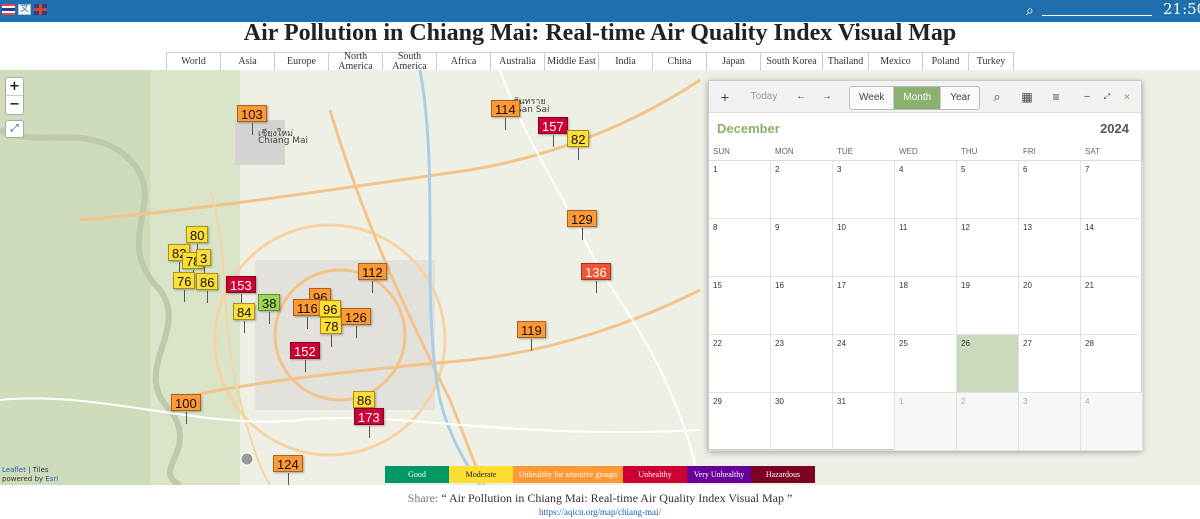 This screenshot has height=519, width=1200. What do you see at coordinates (740, 247) in the screenshot?
I see `day-cell: 8` at bounding box center [740, 247].